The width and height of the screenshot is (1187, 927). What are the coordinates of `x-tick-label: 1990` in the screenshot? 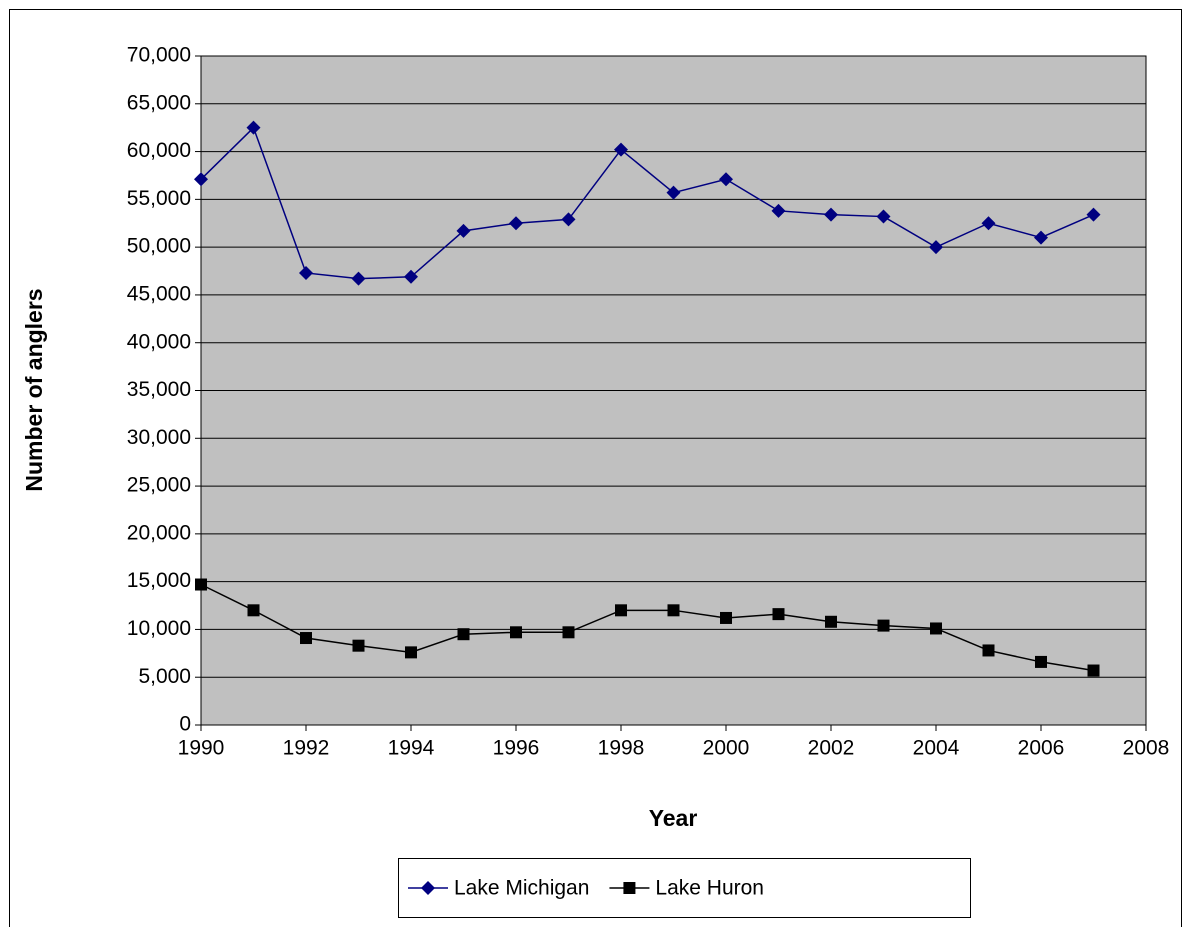 It's located at (201, 748).